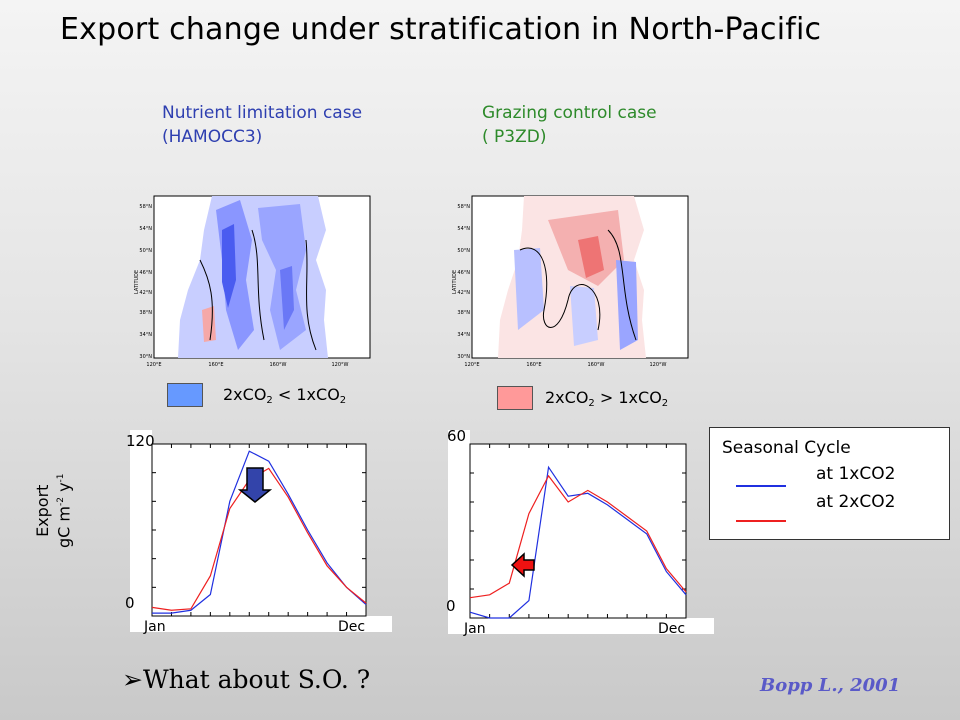  What do you see at coordinates (285, 395) in the screenshot?
I see `left-swatch-label: 2xCO2 < 1xCO2` at bounding box center [285, 395].